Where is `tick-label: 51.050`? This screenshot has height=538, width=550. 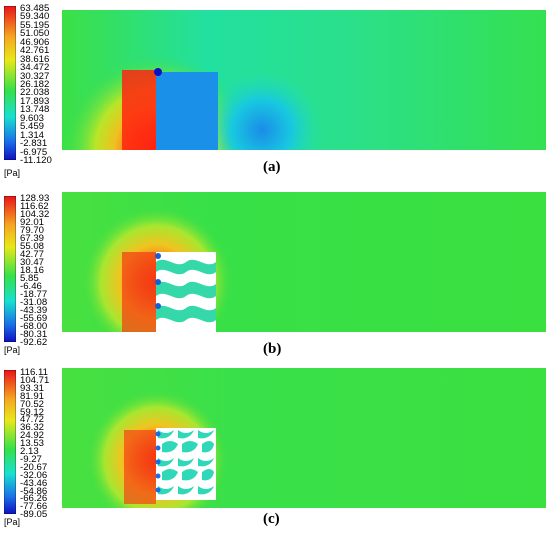 tick-label: 51.050 is located at coordinates (35, 34).